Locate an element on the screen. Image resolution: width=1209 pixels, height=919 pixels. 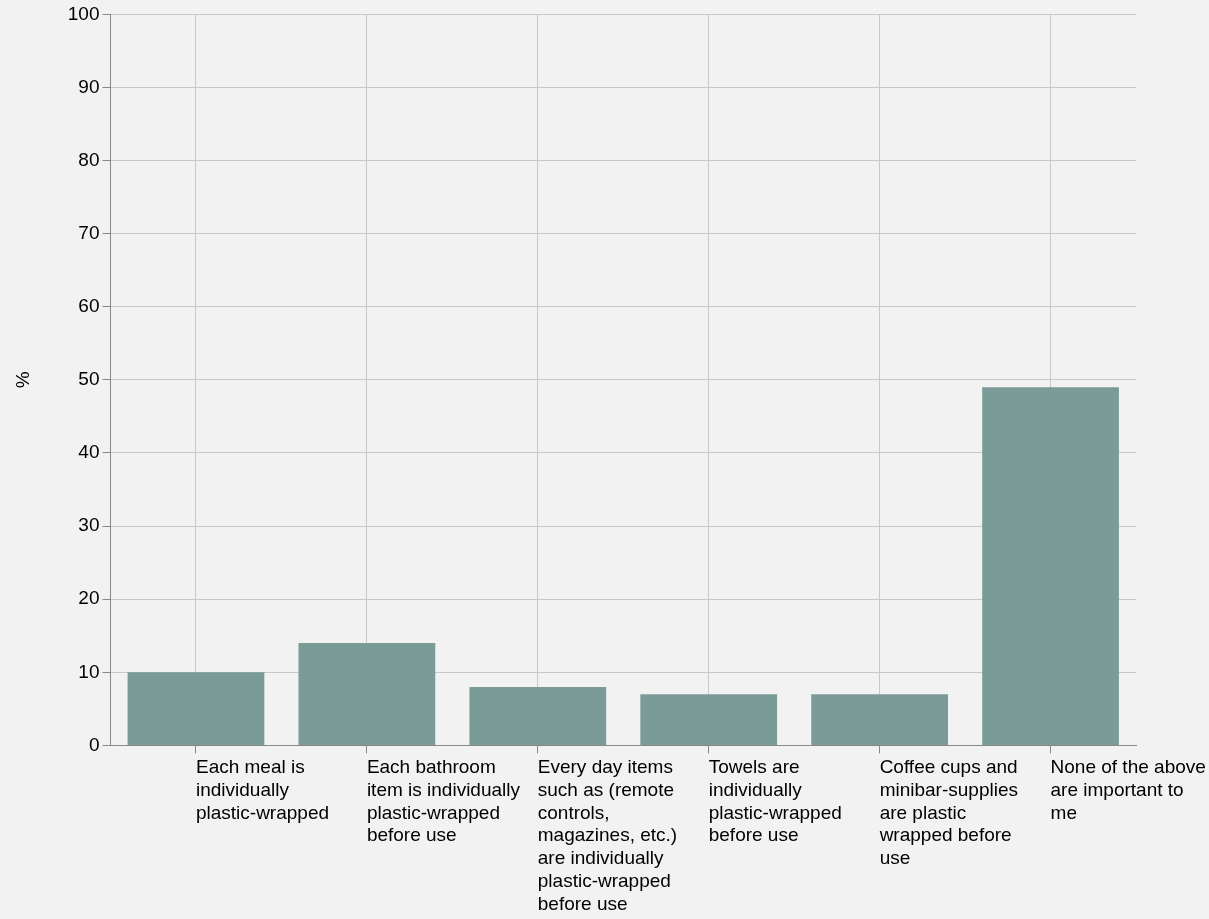
y-tick-label: 0 is located at coordinates (94, 744).